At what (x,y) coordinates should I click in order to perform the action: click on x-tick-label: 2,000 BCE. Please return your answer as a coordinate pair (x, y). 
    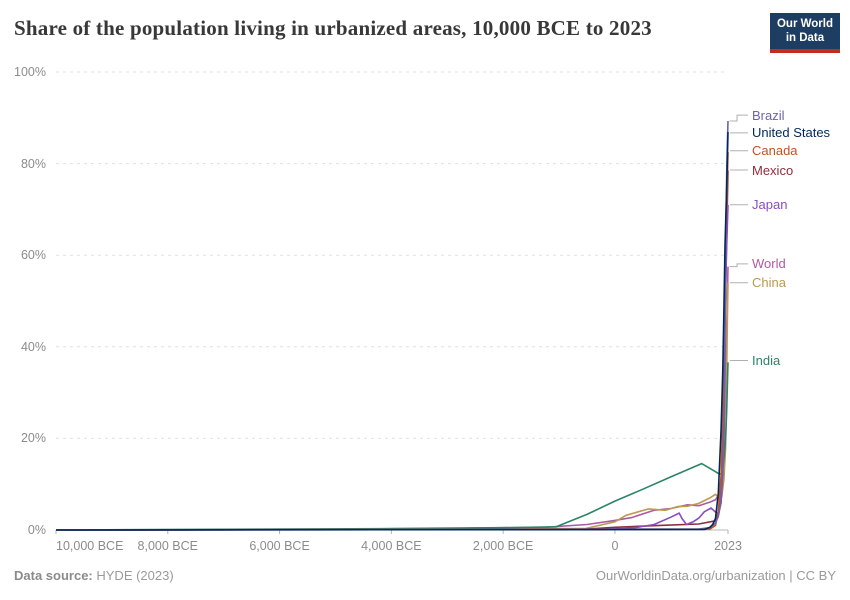
    Looking at the image, I should click on (503, 546).